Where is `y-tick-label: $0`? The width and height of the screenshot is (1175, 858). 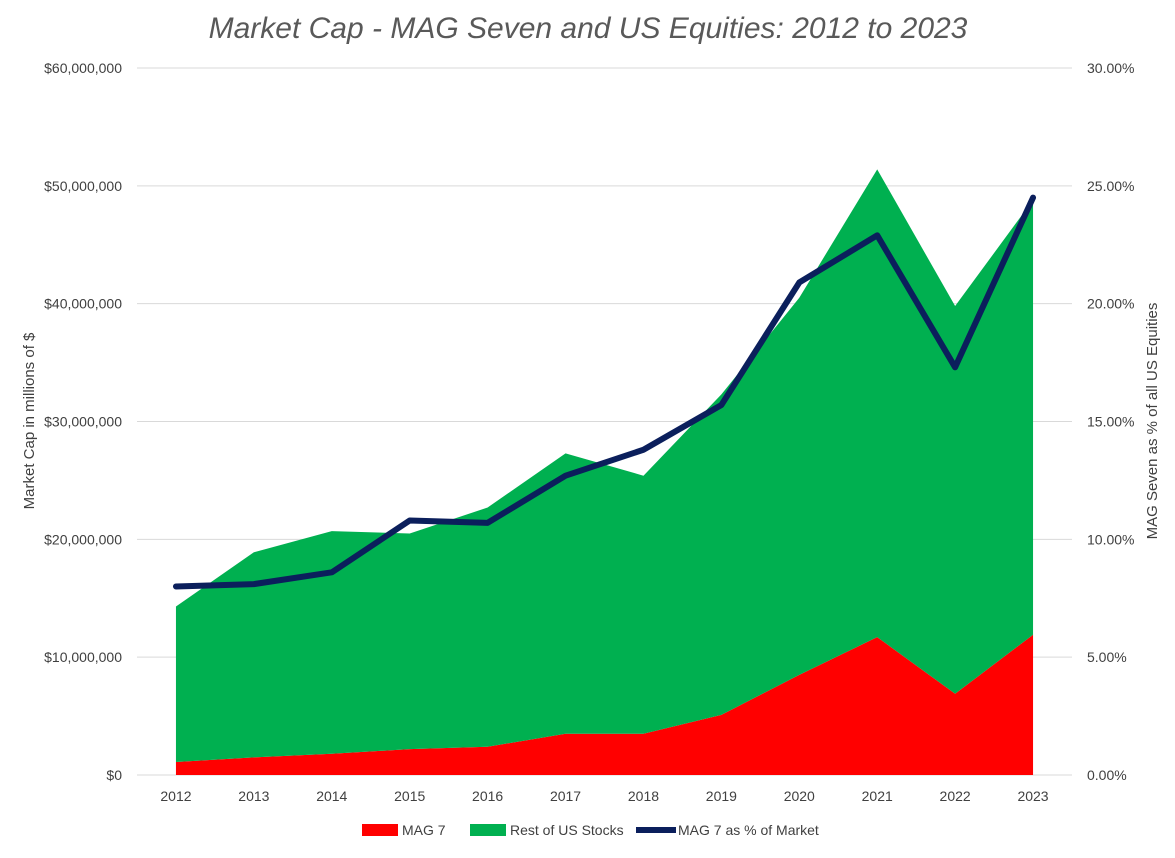 y-tick-label: $0 is located at coordinates (114, 775).